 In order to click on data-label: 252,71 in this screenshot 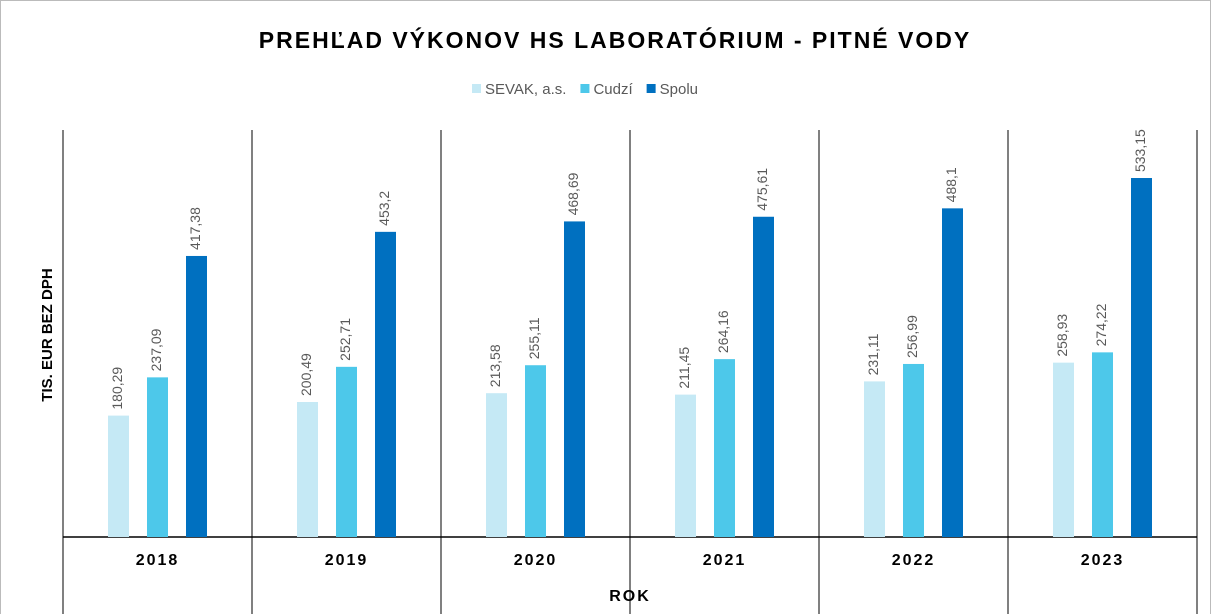, I will do `click(345, 339)`.